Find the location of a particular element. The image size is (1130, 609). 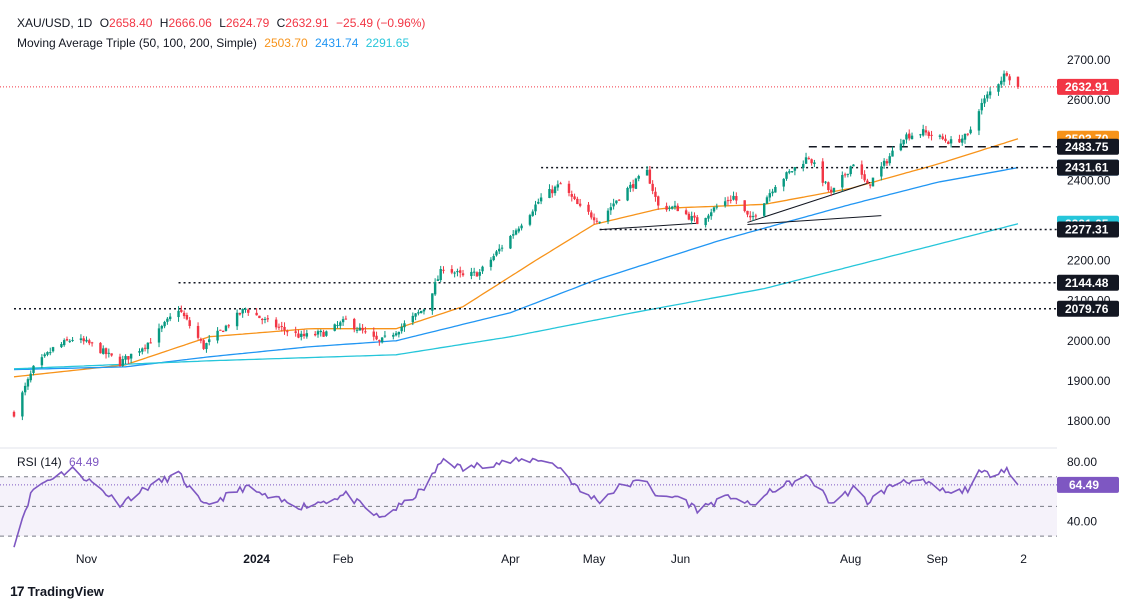

price-axis-tick: 2600.00 is located at coordinates (1089, 100).